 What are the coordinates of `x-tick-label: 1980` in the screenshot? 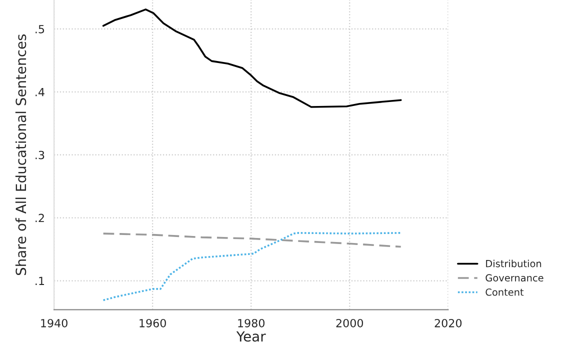 It's located at (251, 323).